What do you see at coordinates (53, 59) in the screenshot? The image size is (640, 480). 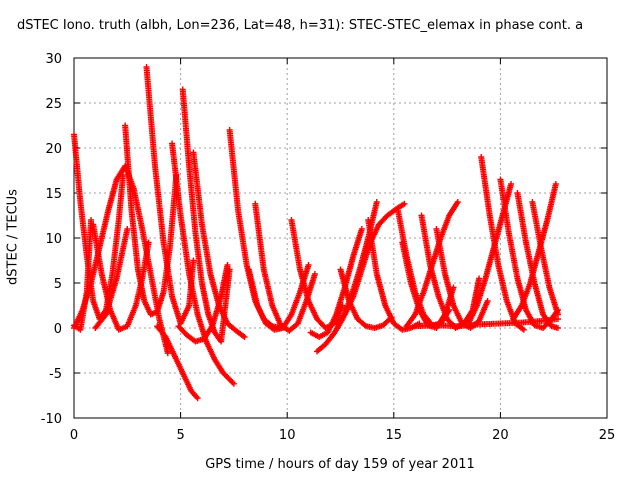 I see `y-tick-label: 30` at bounding box center [53, 59].